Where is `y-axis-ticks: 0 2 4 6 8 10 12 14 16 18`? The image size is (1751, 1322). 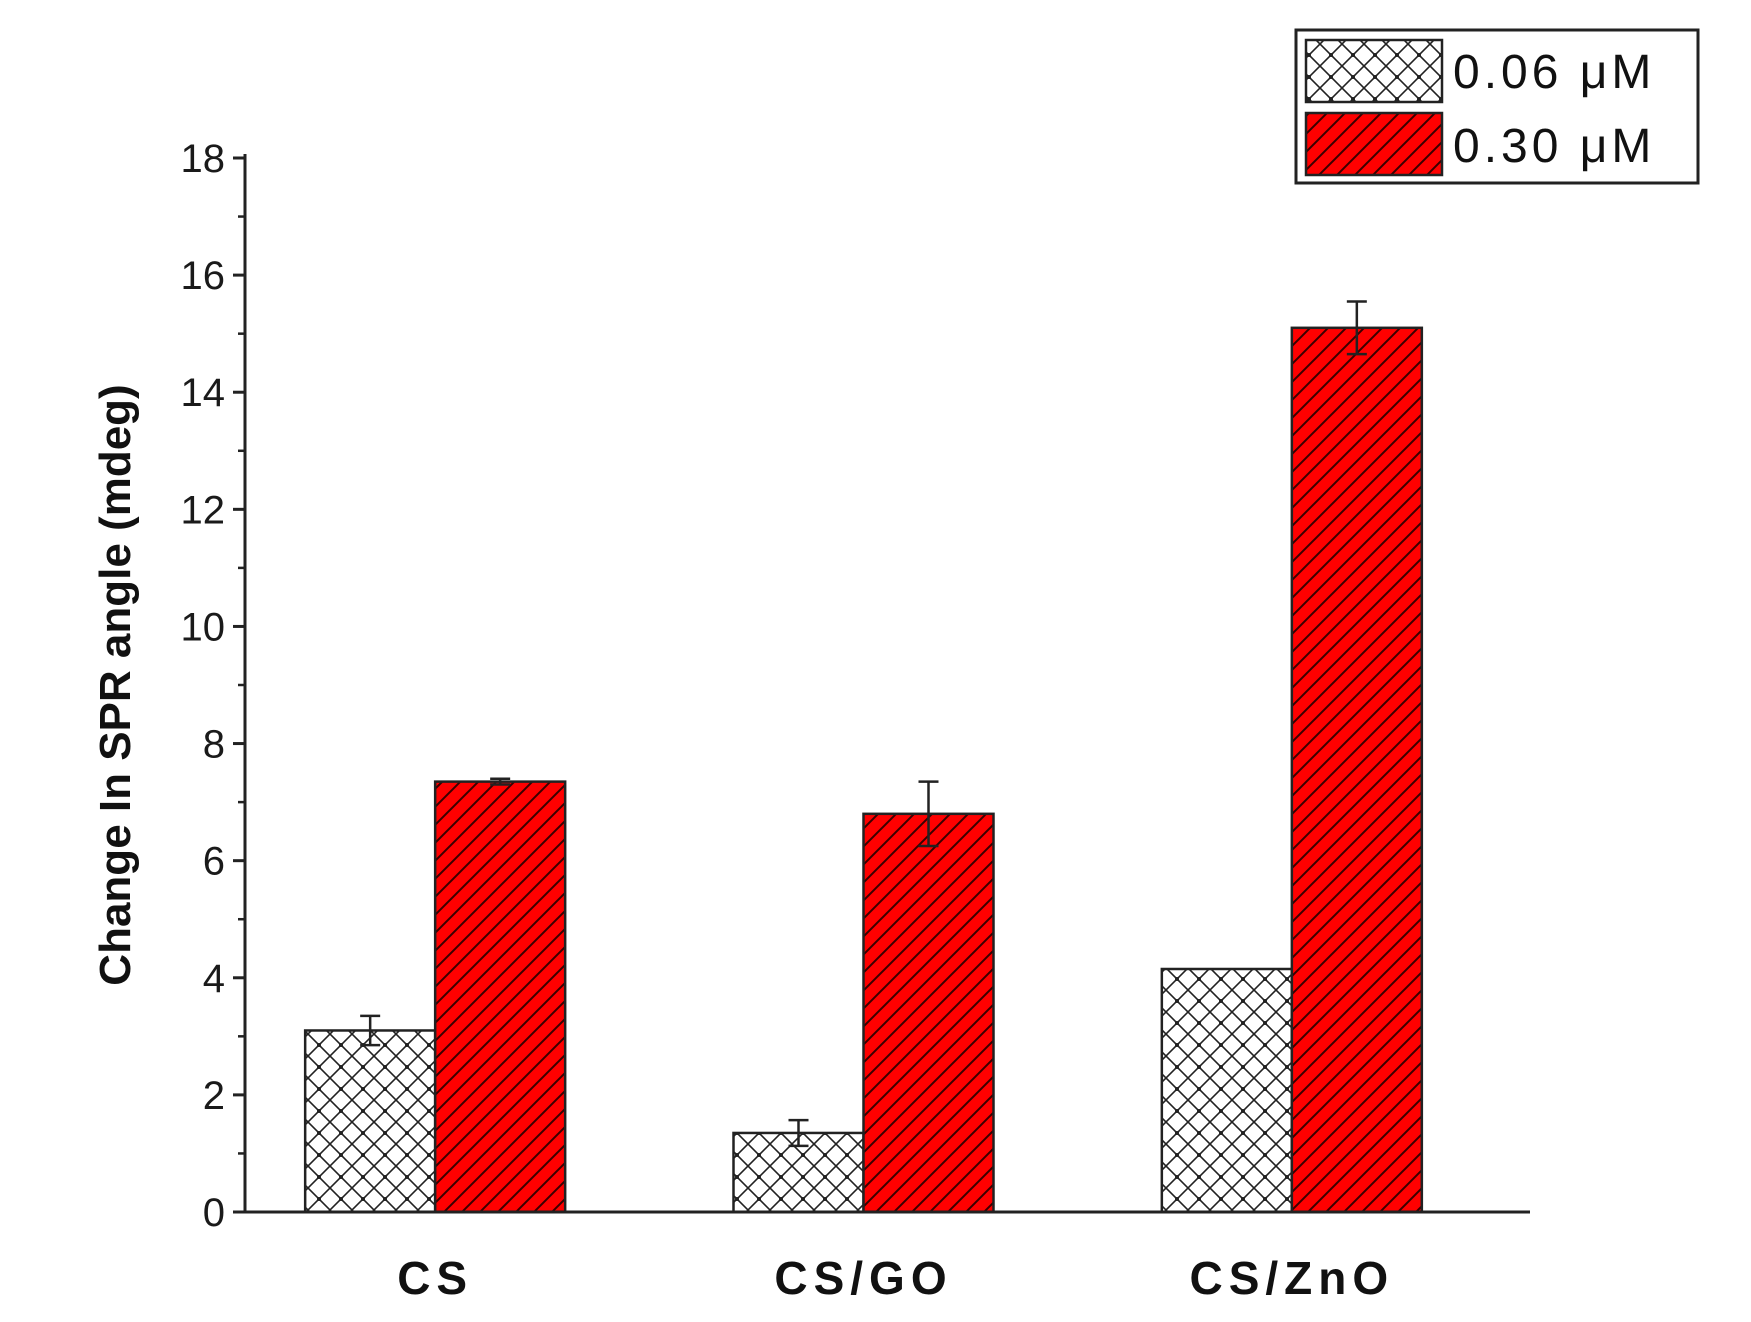
y-axis-ticks: 0 2 4 6 8 10 12 14 16 18 is located at coordinates (213, 686).